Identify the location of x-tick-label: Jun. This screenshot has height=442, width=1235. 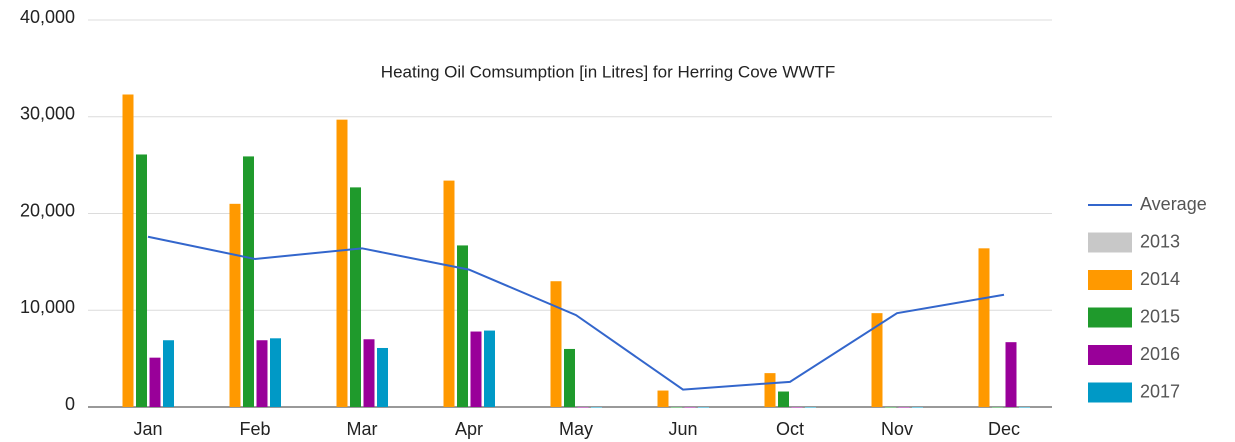
(682, 429).